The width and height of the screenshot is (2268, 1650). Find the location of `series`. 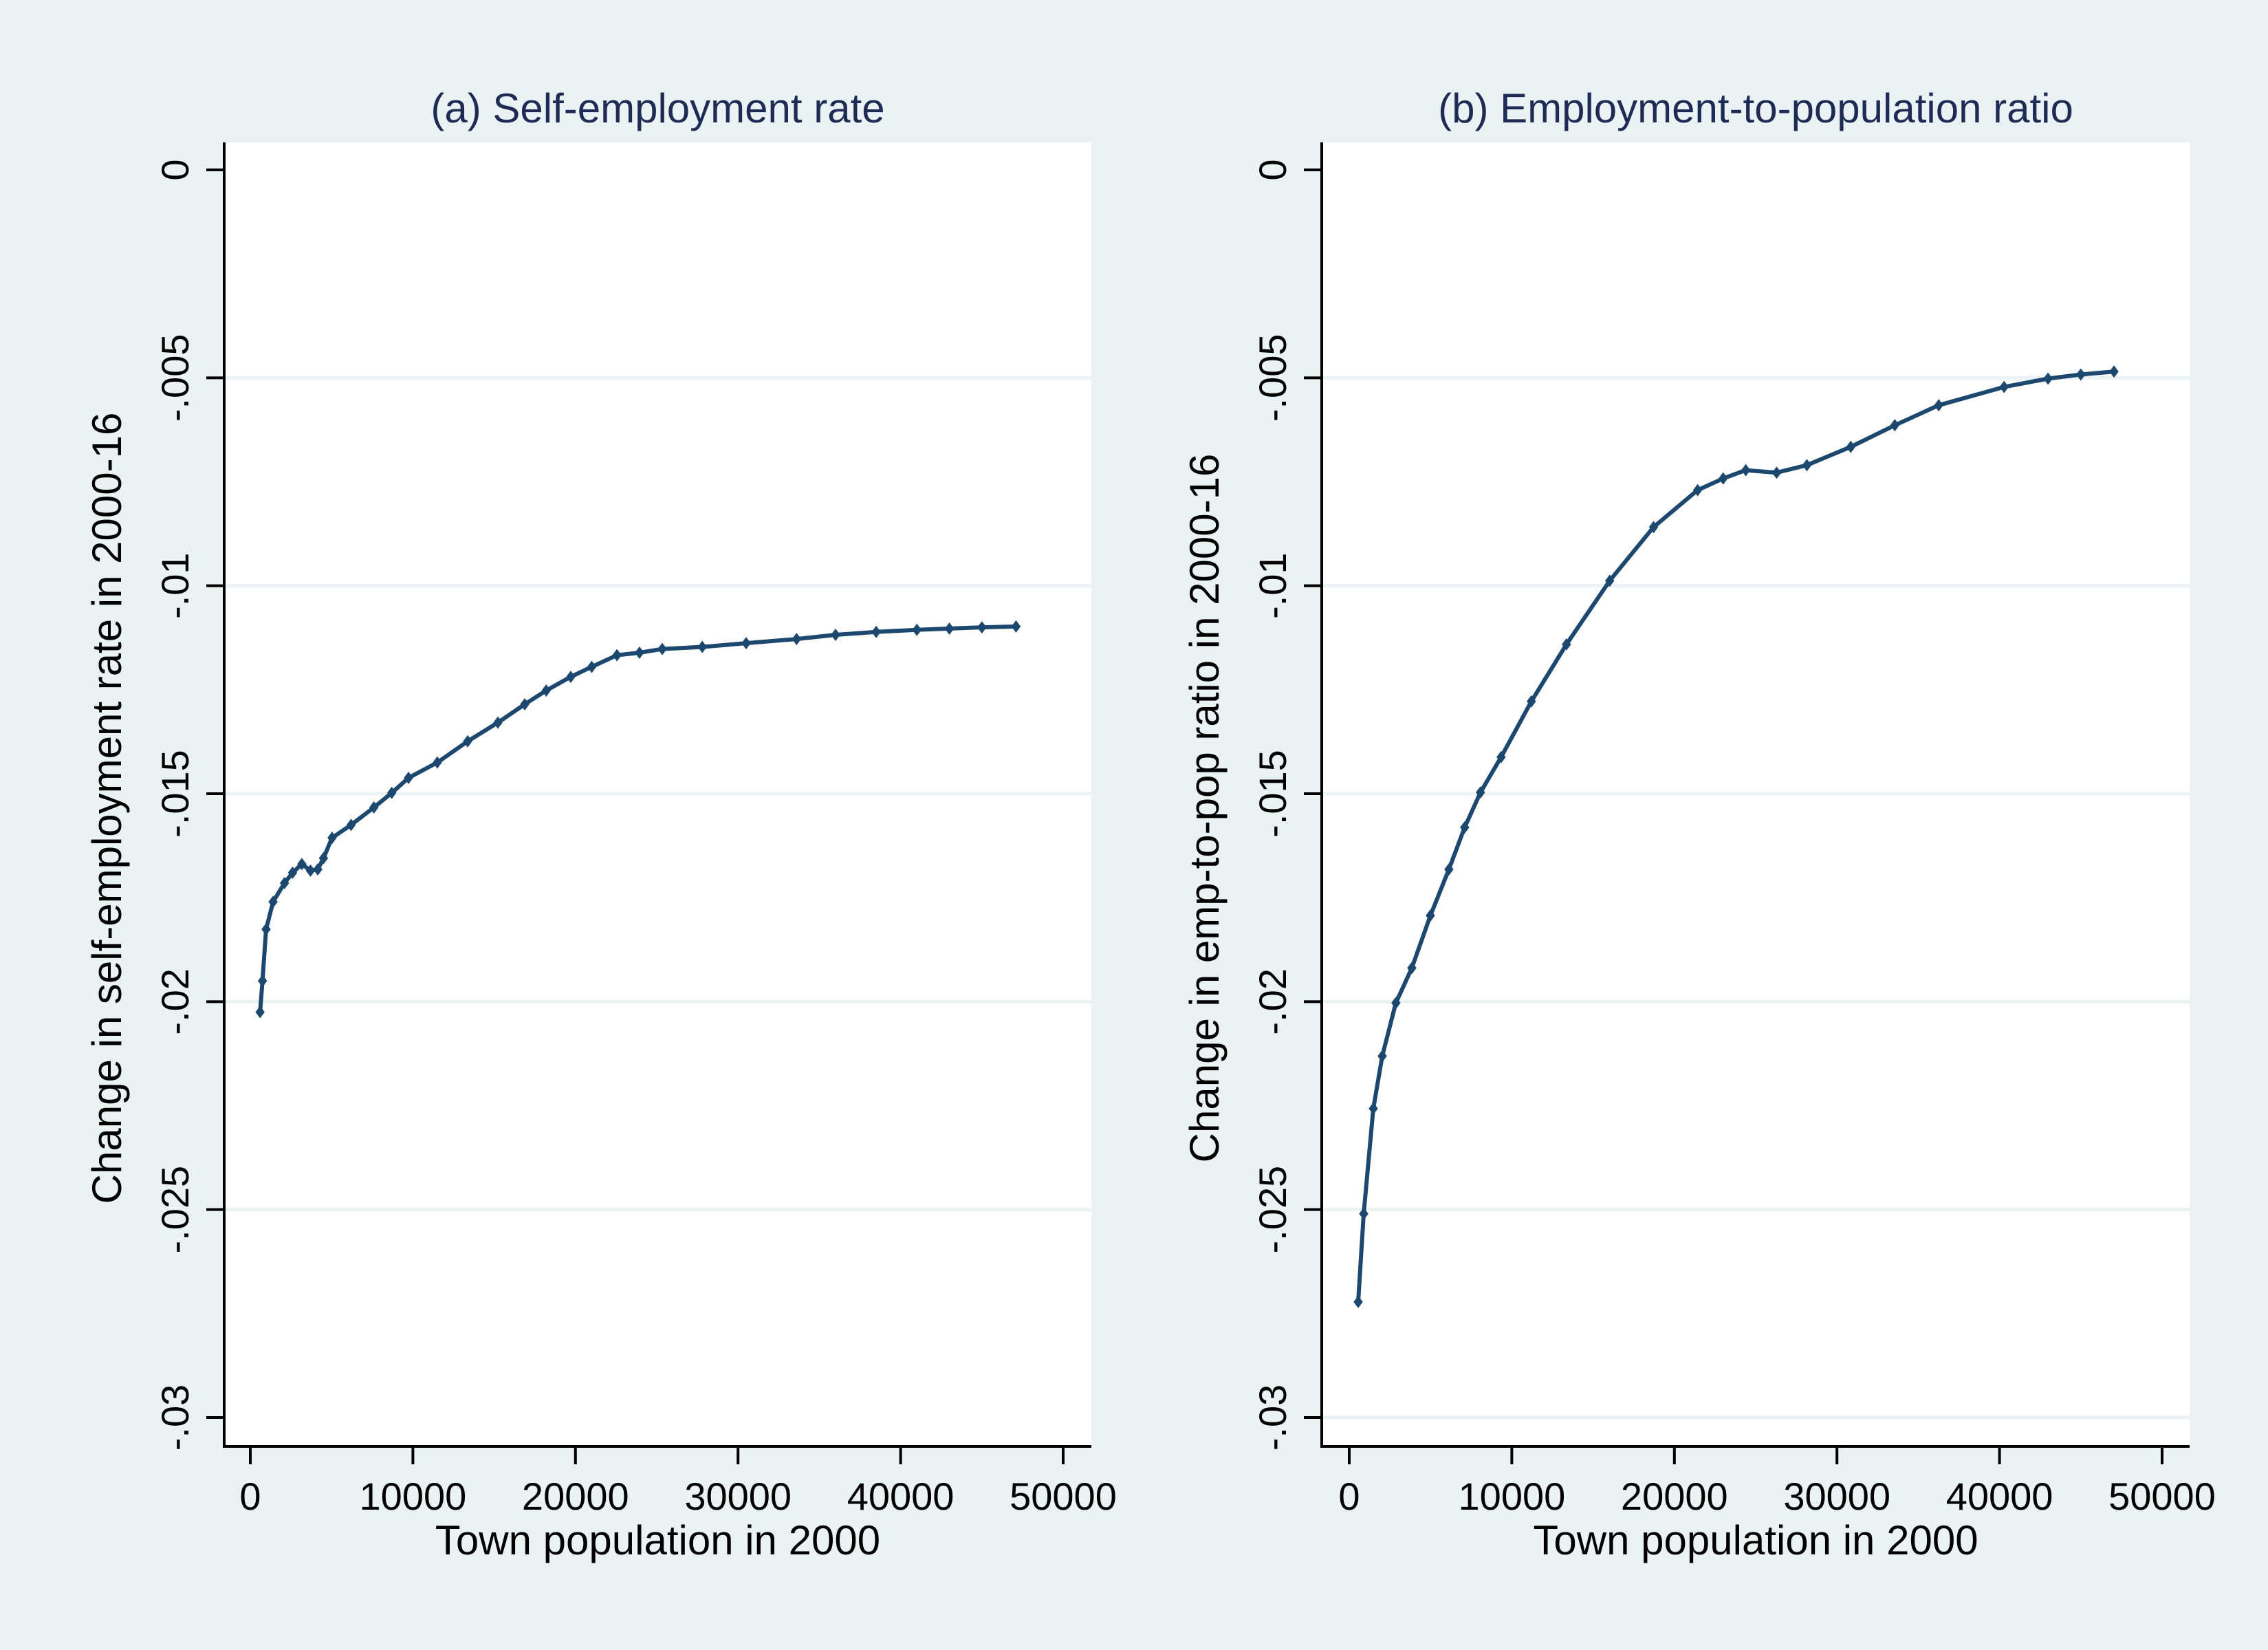

series is located at coordinates (638, 819).